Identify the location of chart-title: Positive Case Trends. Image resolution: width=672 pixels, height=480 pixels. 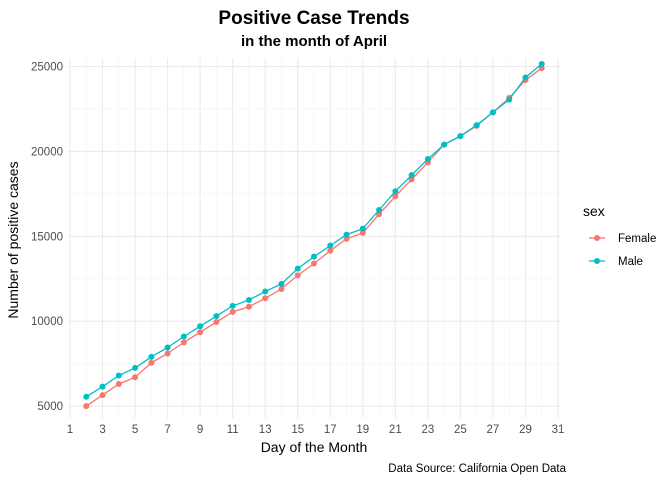
(313, 18).